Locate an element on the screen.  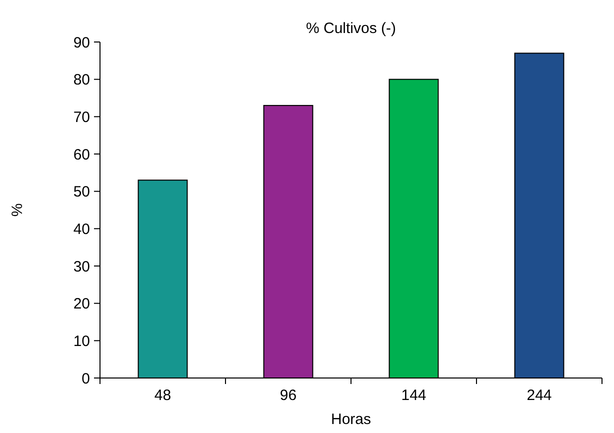
y-tick-label: 70 is located at coordinates (81, 117).